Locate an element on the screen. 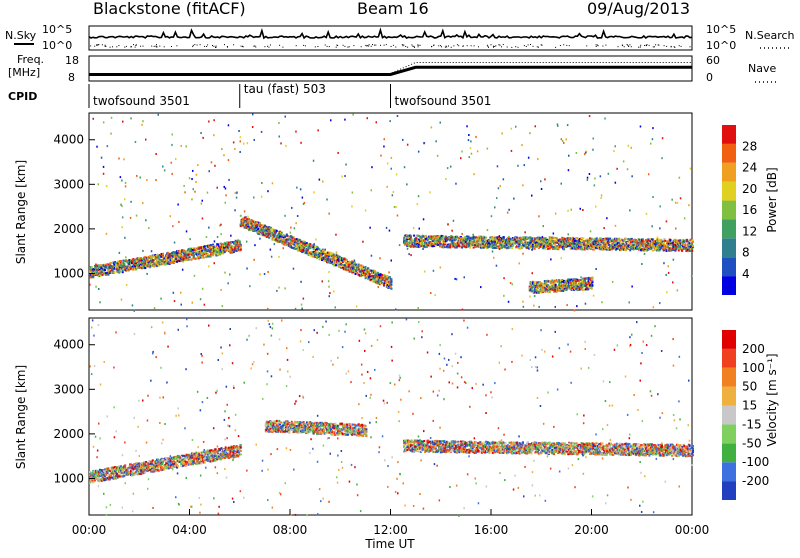 The height and width of the screenshot is (558, 800). freq-tick-bottom: 8 is located at coordinates (71, 77).